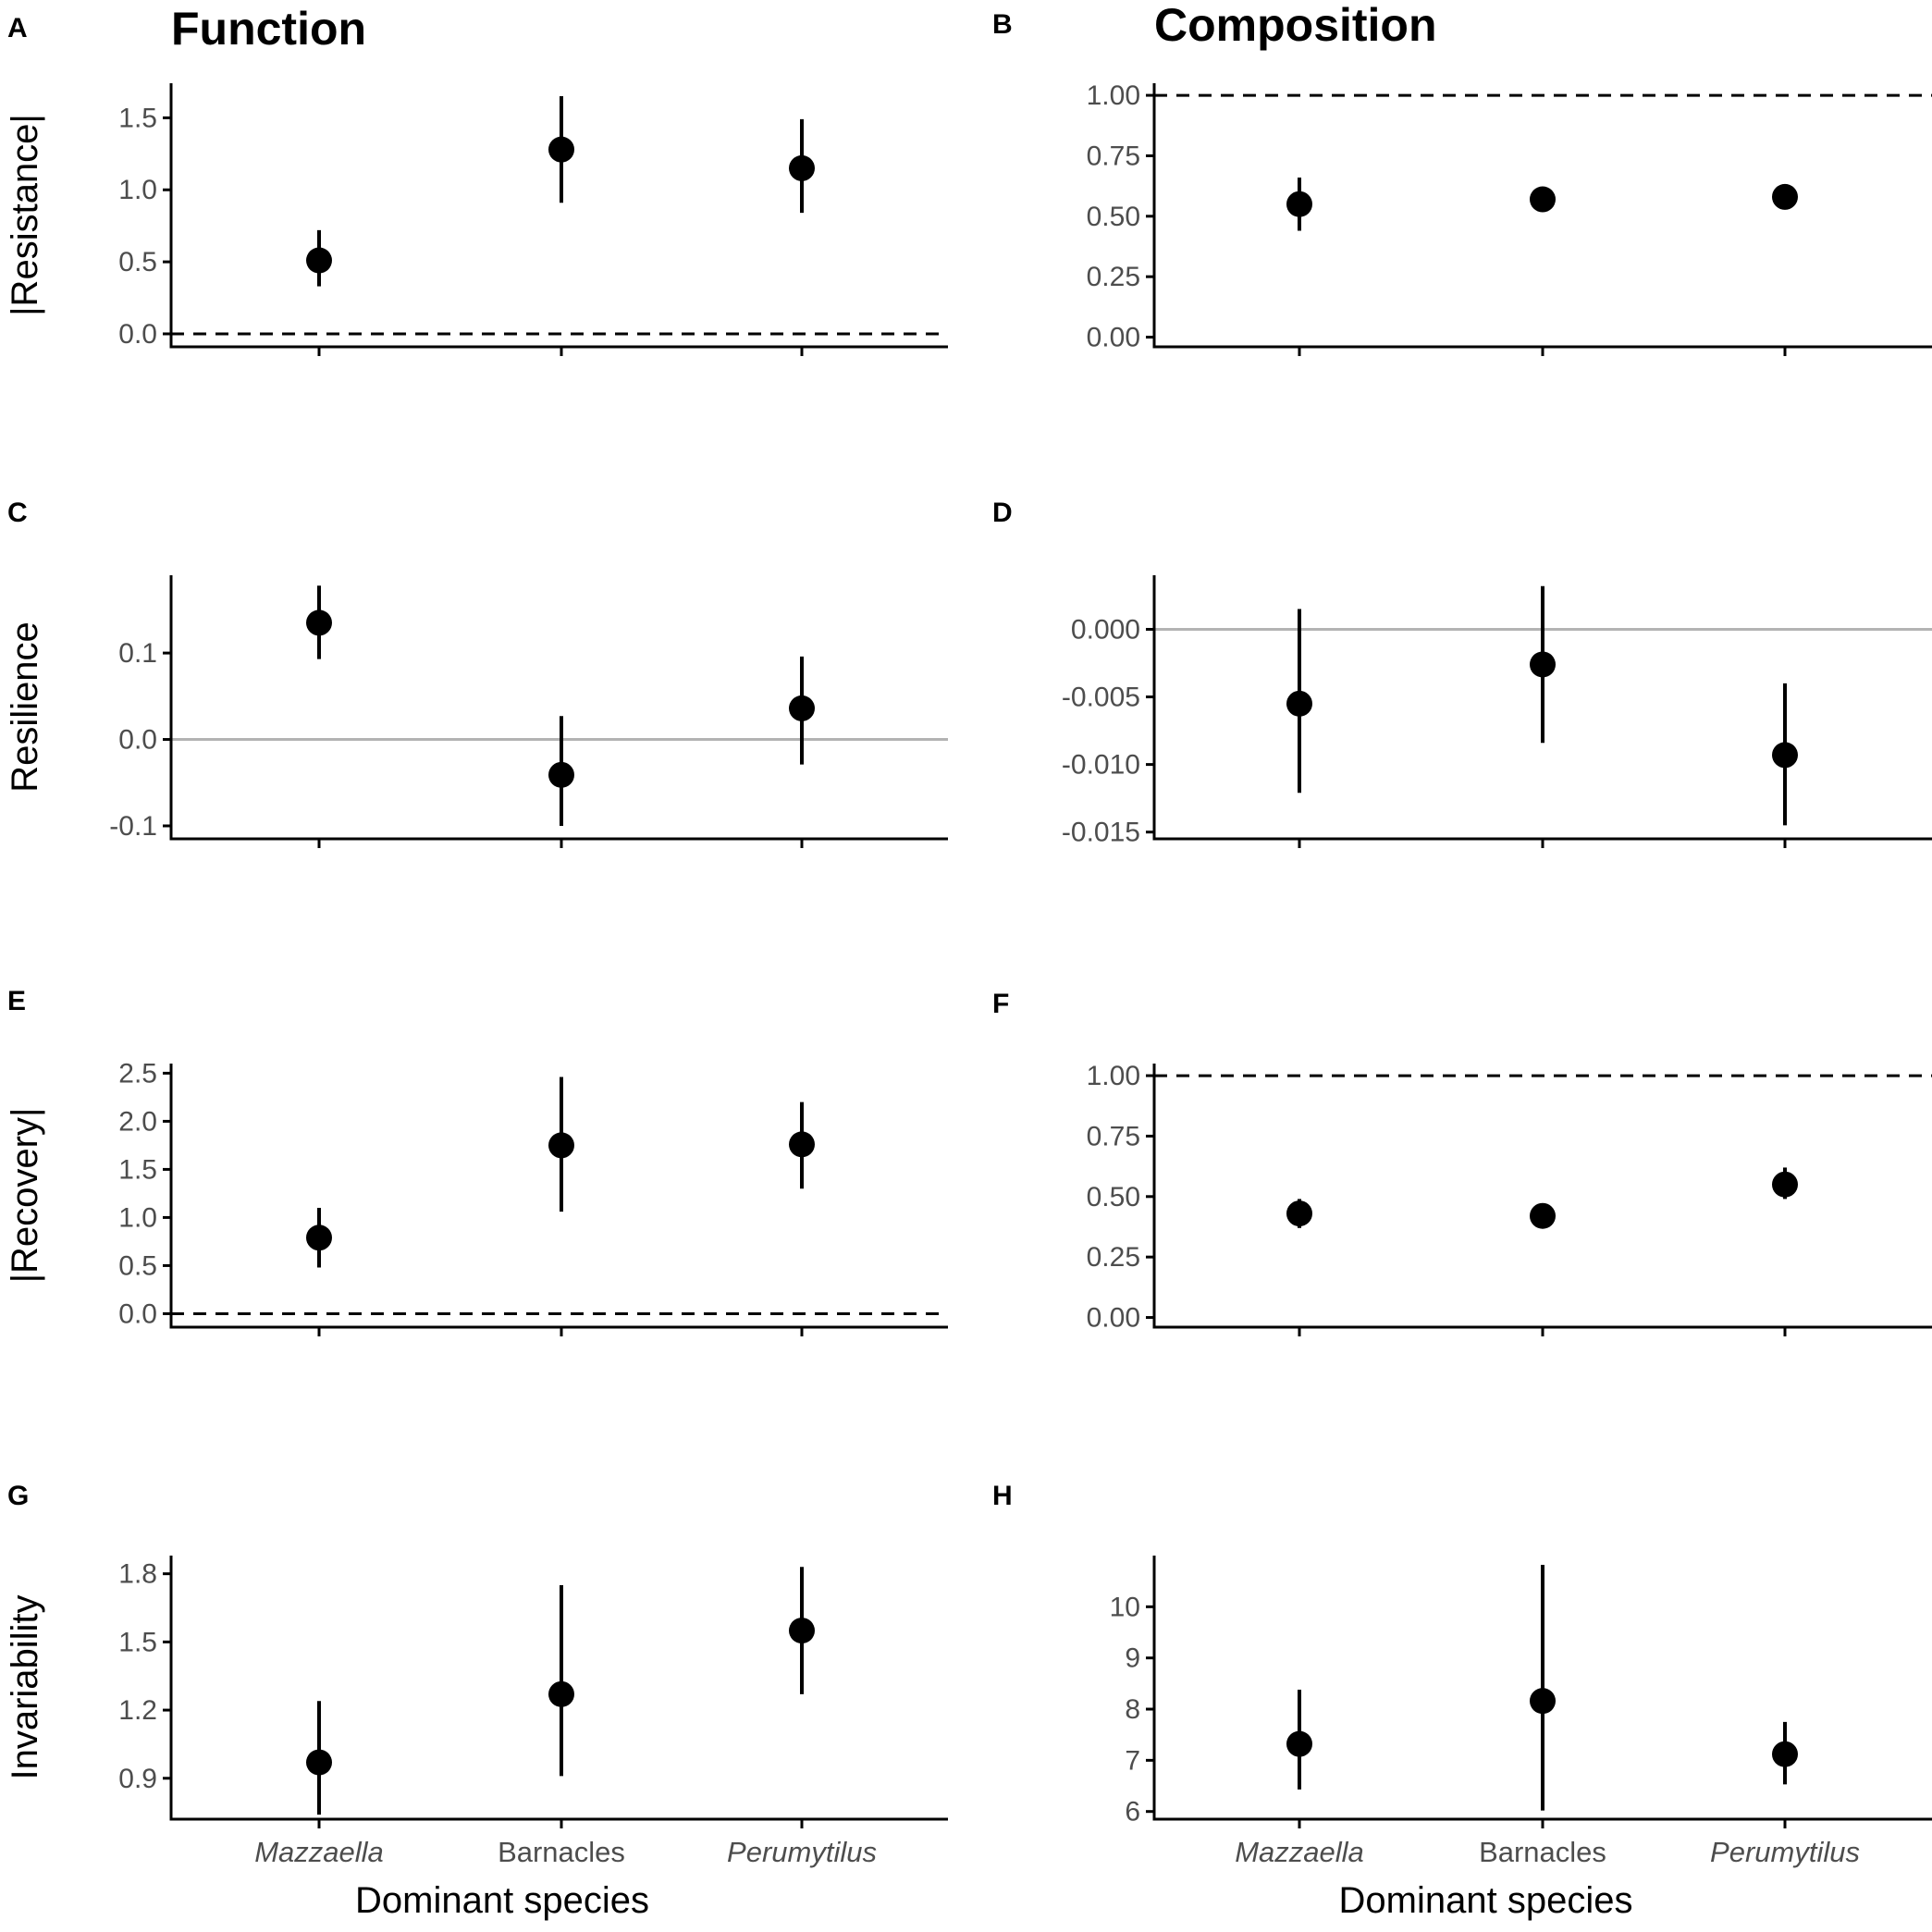 The height and width of the screenshot is (1932, 1932). Describe the element at coordinates (133, 827) in the screenshot. I see `y-tick-label-c: -0.1` at that location.